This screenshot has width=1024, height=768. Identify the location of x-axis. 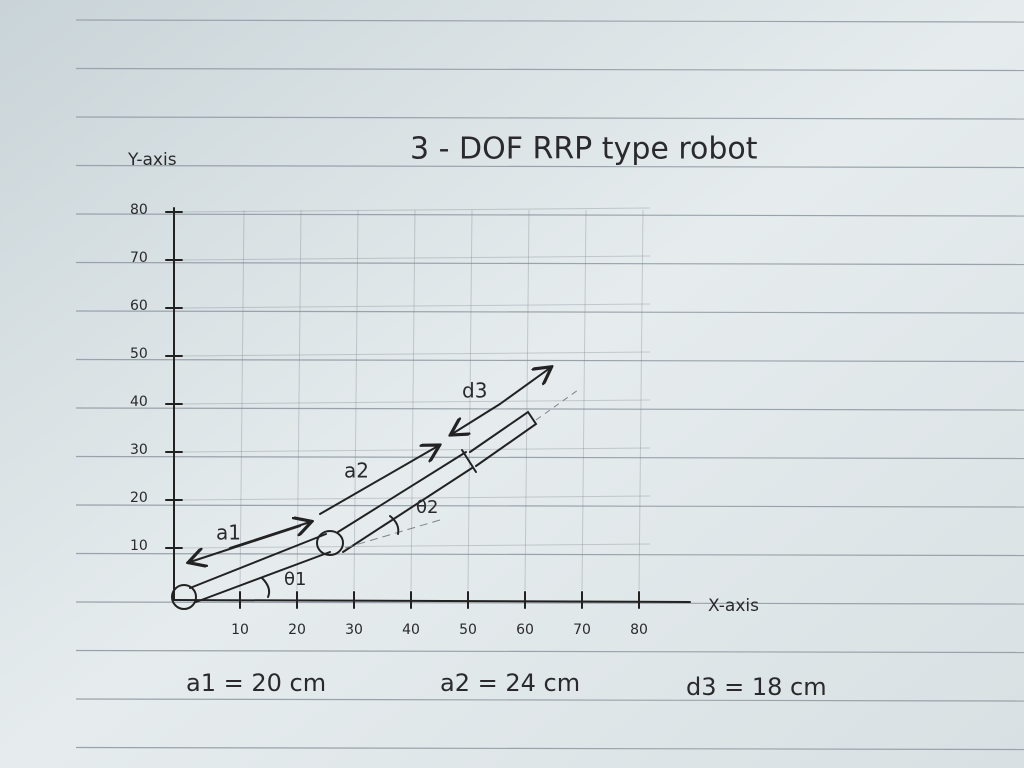
(432, 601).